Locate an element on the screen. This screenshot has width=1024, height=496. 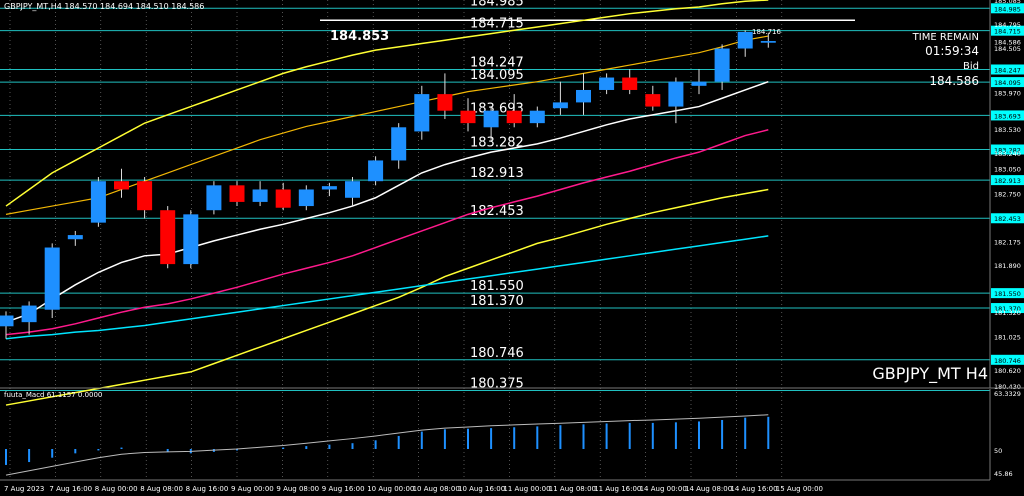
time-tick-label: 8 Aug 16:00 is located at coordinates (207, 489).